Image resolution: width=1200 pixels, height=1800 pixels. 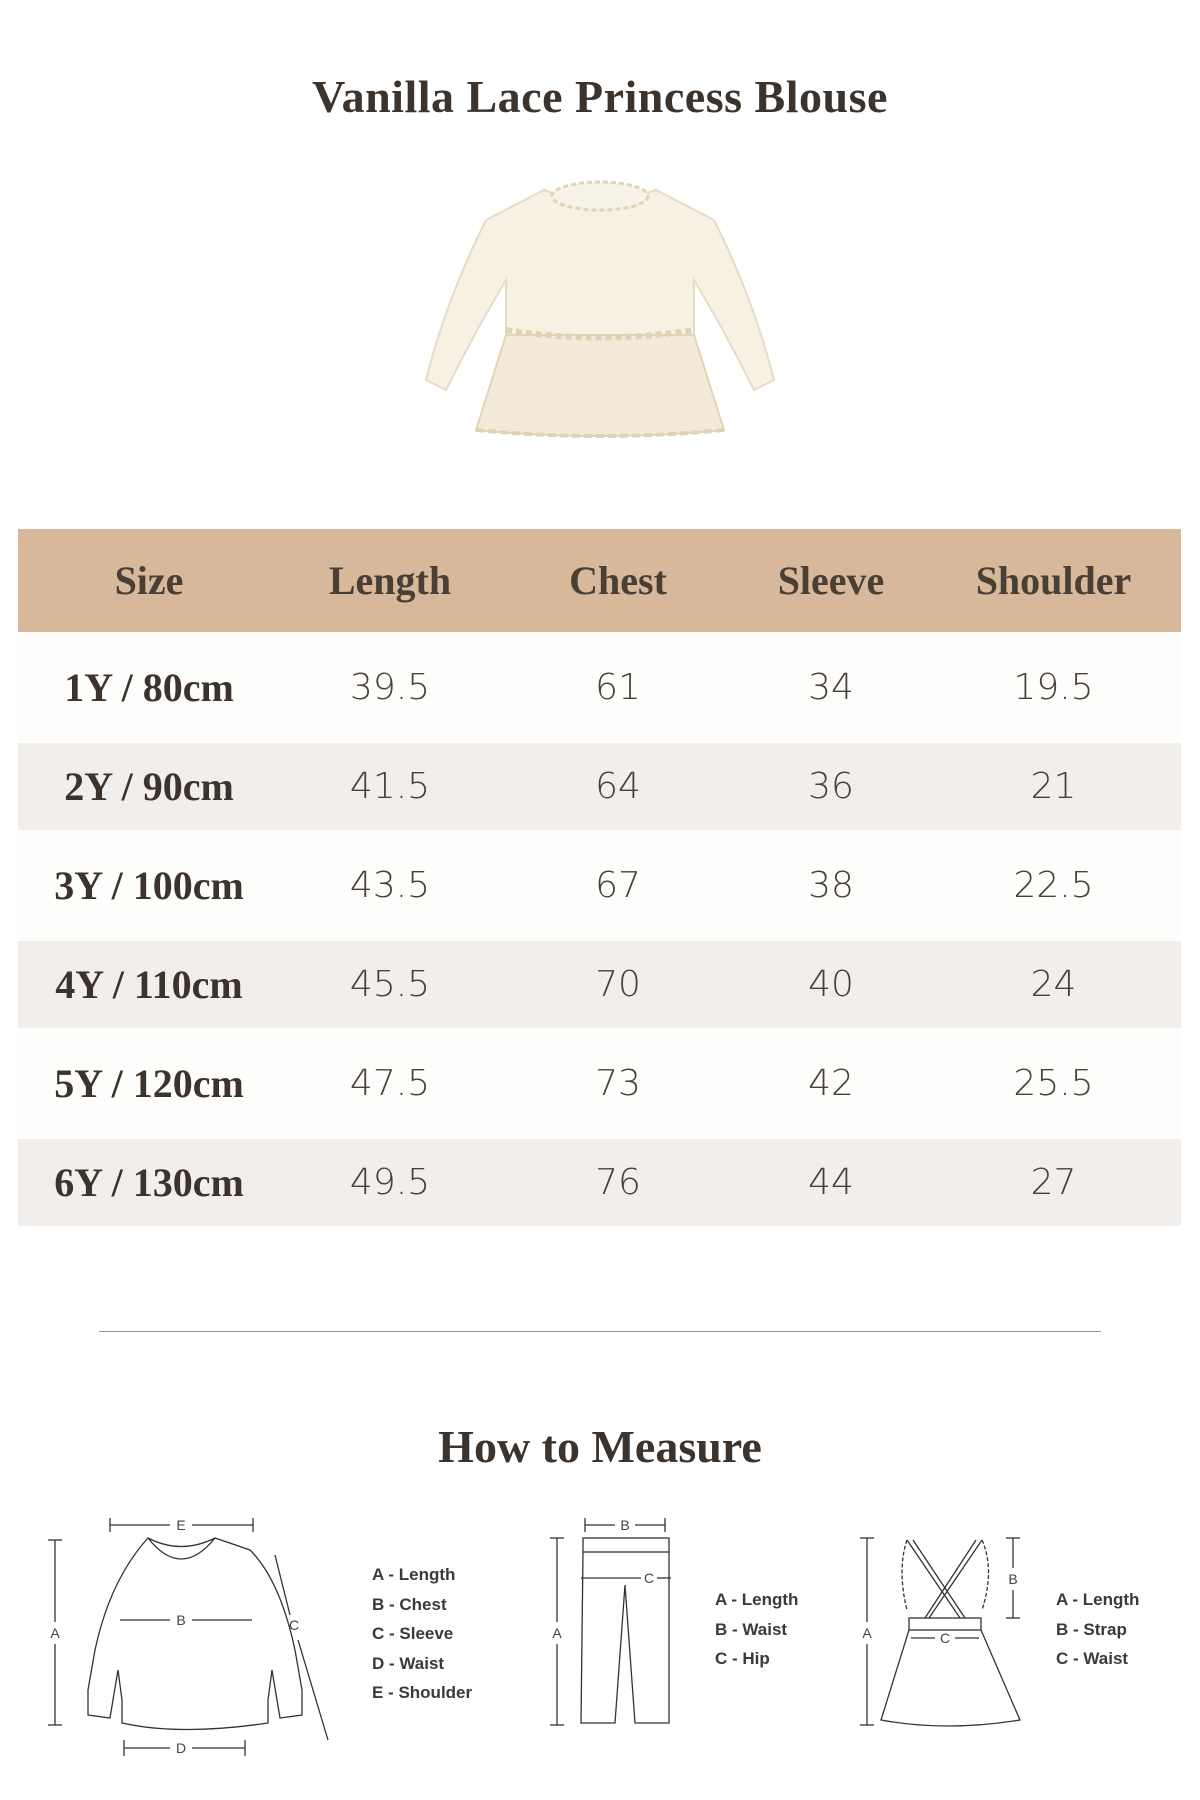 What do you see at coordinates (751, 1629) in the screenshot?
I see `legend-item: B - Waist` at bounding box center [751, 1629].